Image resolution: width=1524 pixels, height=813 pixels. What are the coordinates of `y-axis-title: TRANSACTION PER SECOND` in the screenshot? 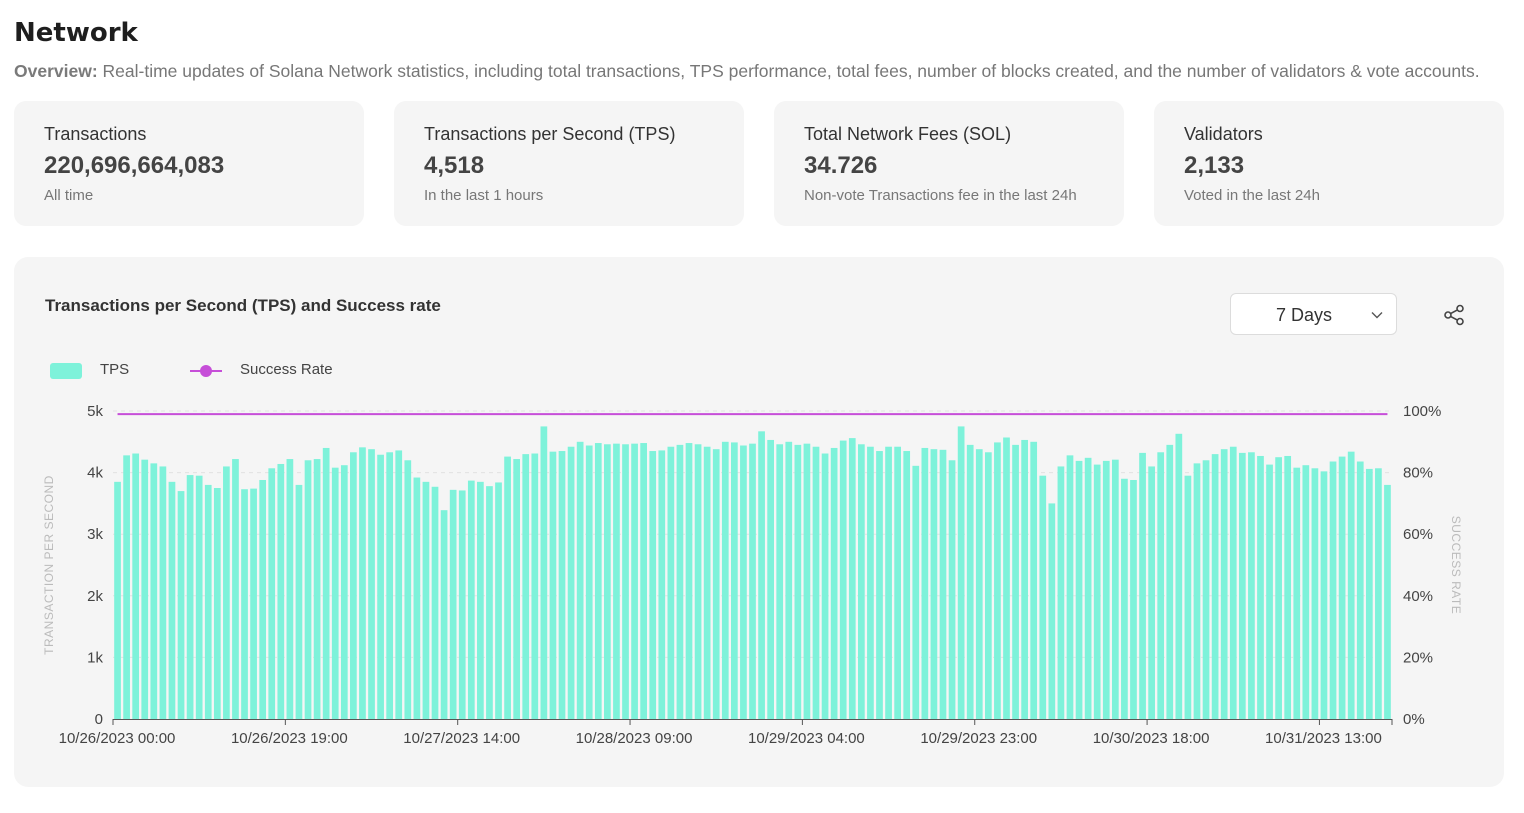 It's located at (49, 565).